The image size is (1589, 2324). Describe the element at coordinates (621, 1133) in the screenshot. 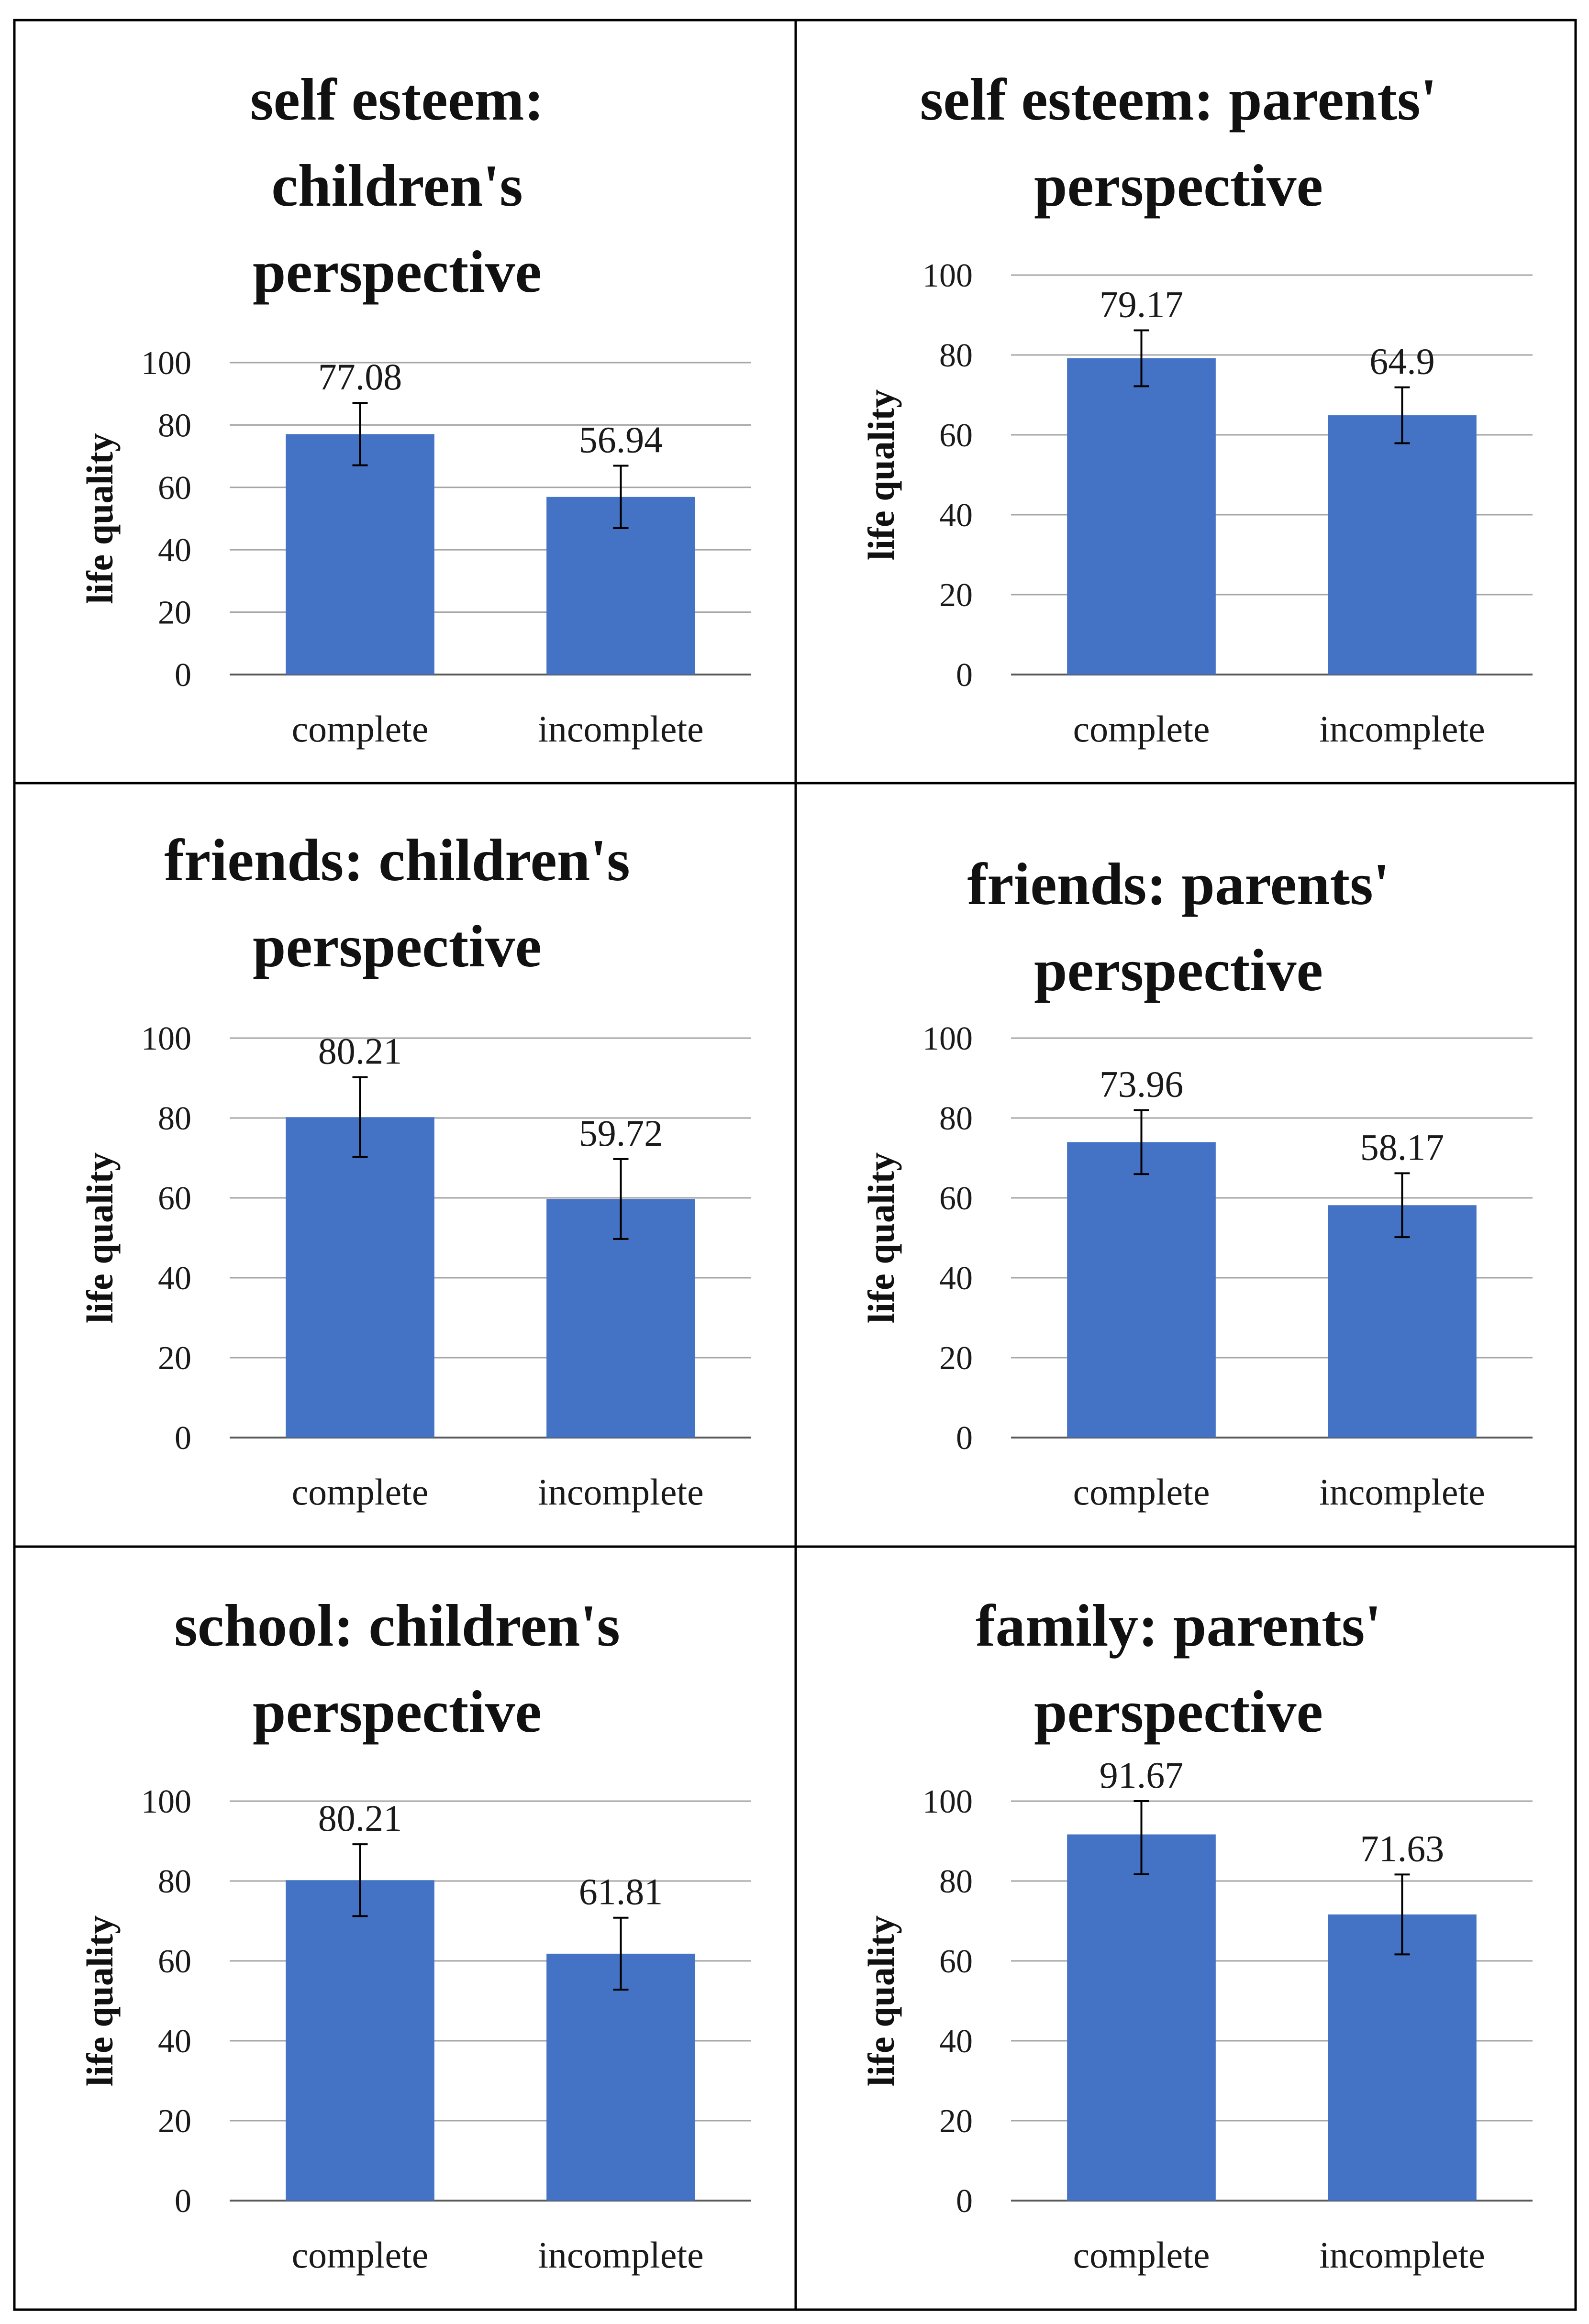

I see `data-label: 59.72` at that location.